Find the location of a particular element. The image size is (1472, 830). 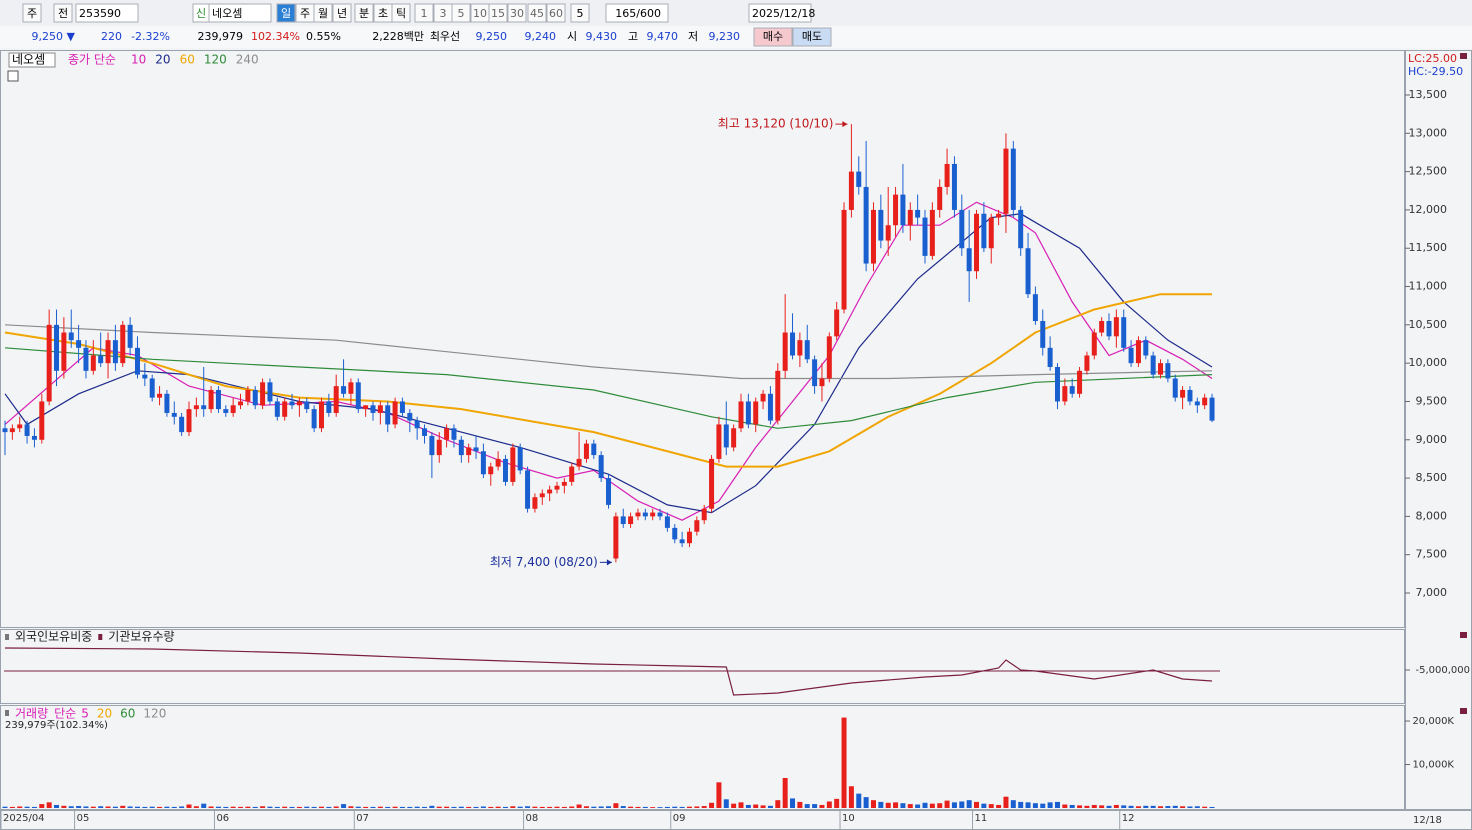

quote-text: 매수 is located at coordinates (773, 36).